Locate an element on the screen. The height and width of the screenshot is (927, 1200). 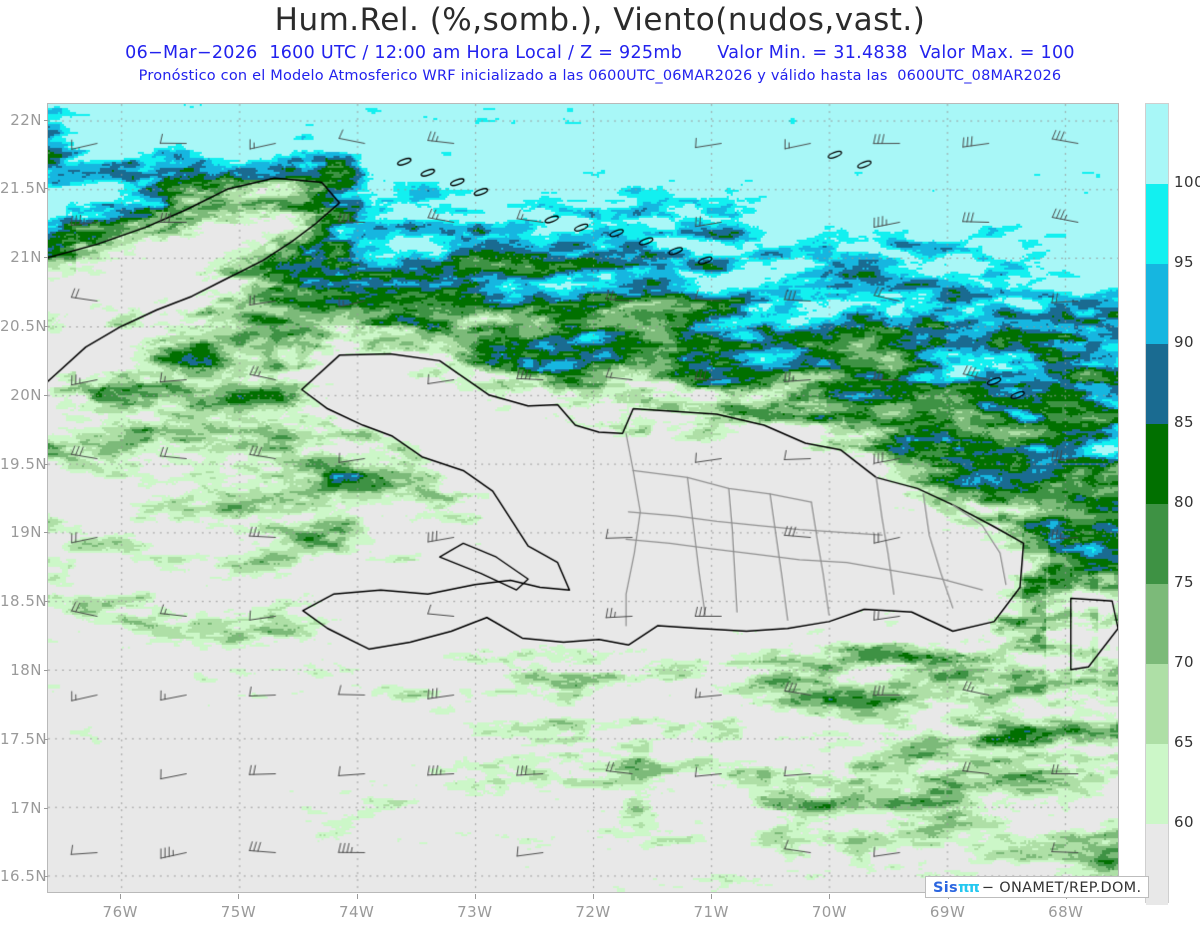
lat-tick-label: 22N is located at coordinates (26, 119).